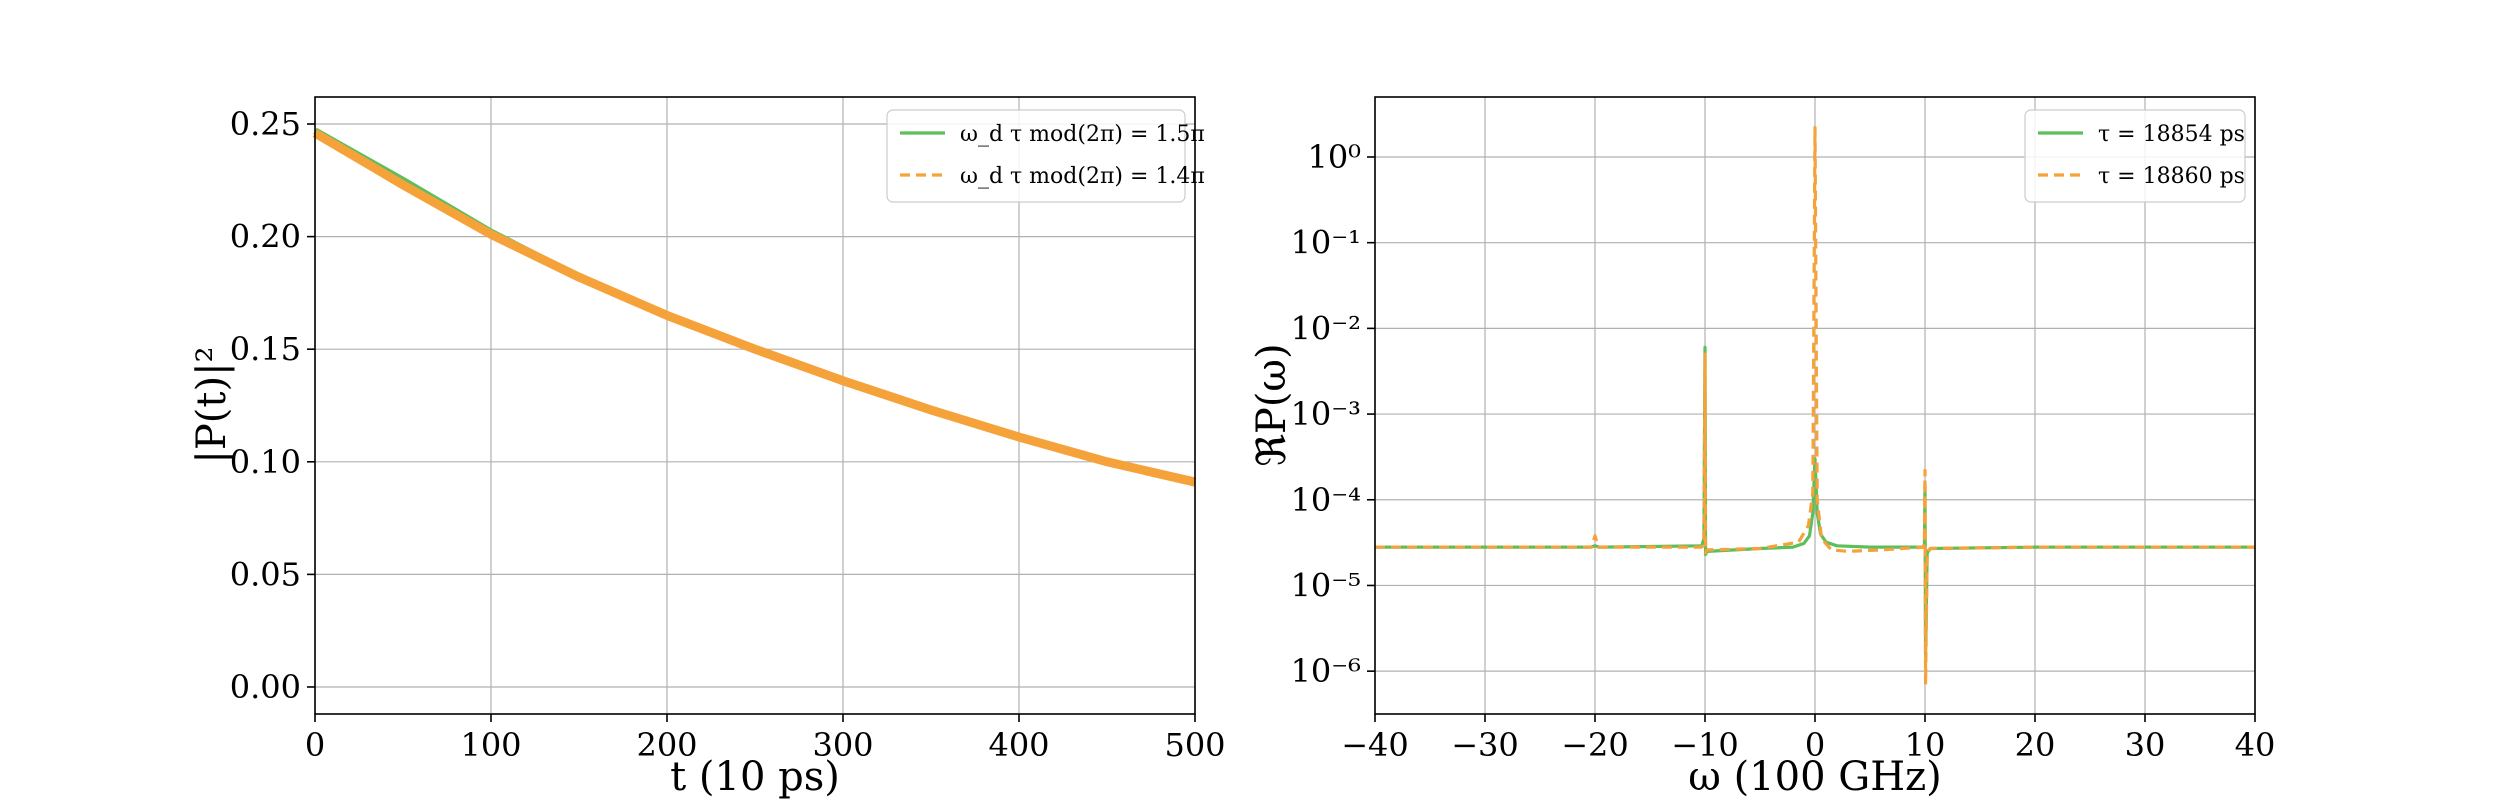  I want to click on y-tick-label: 10⁻¹, so click(1326, 243).